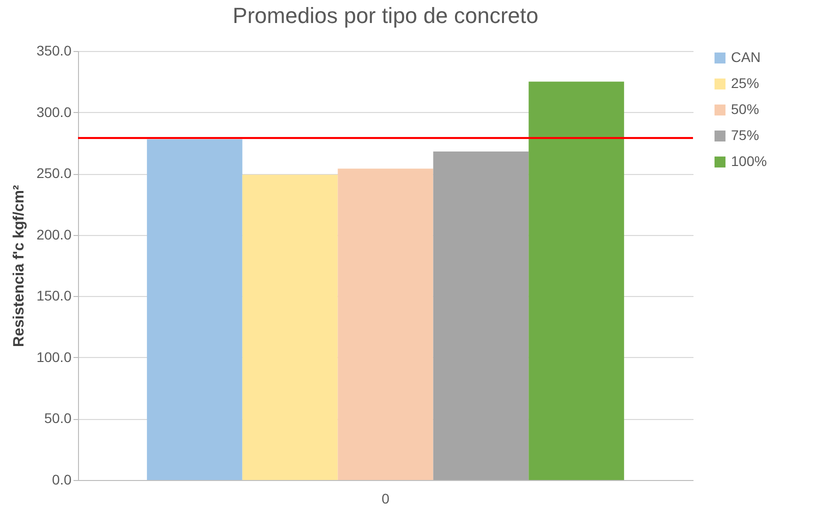 This screenshot has height=525, width=821. I want to click on legend-label: CAN, so click(746, 57).